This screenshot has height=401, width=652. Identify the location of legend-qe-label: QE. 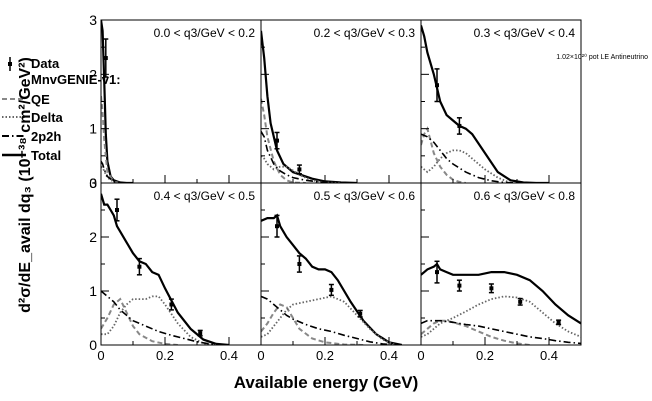
(40, 99).